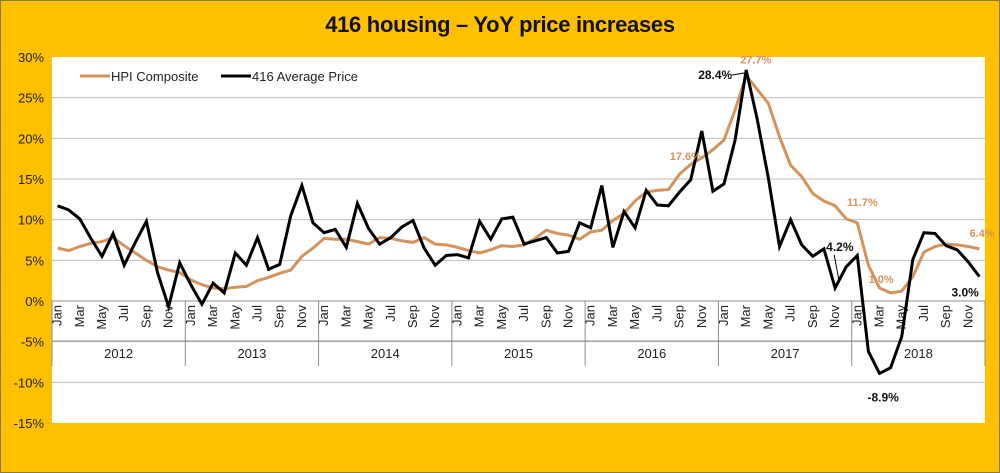 This screenshot has width=1000, height=473. I want to click on year-label: 2016, so click(651, 353).